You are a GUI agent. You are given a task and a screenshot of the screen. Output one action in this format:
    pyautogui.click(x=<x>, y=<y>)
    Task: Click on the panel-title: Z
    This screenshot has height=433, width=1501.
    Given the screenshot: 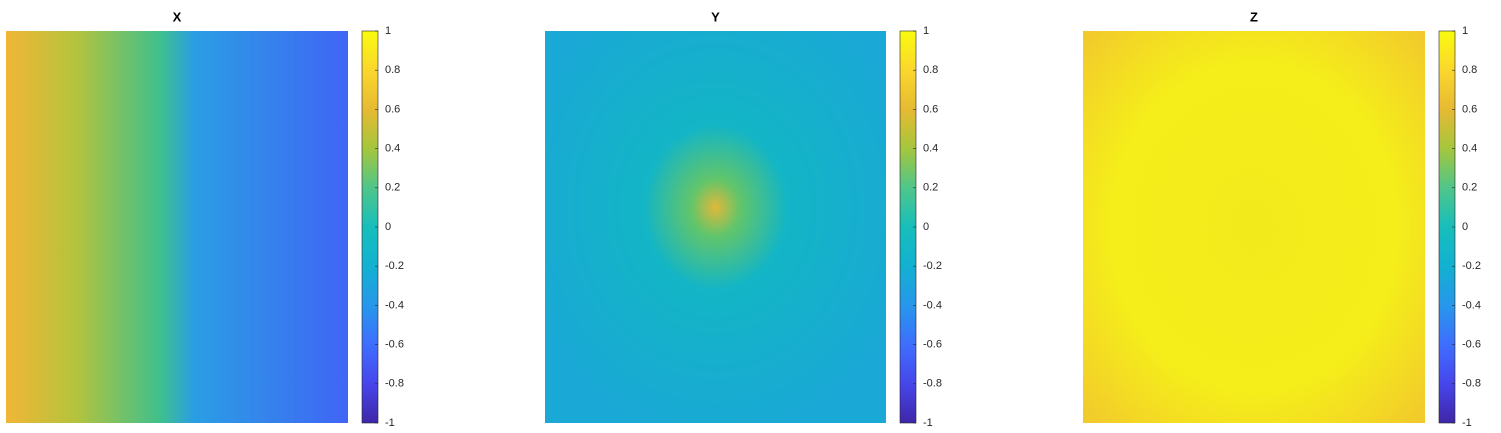 What is the action you would take?
    pyautogui.click(x=1254, y=16)
    